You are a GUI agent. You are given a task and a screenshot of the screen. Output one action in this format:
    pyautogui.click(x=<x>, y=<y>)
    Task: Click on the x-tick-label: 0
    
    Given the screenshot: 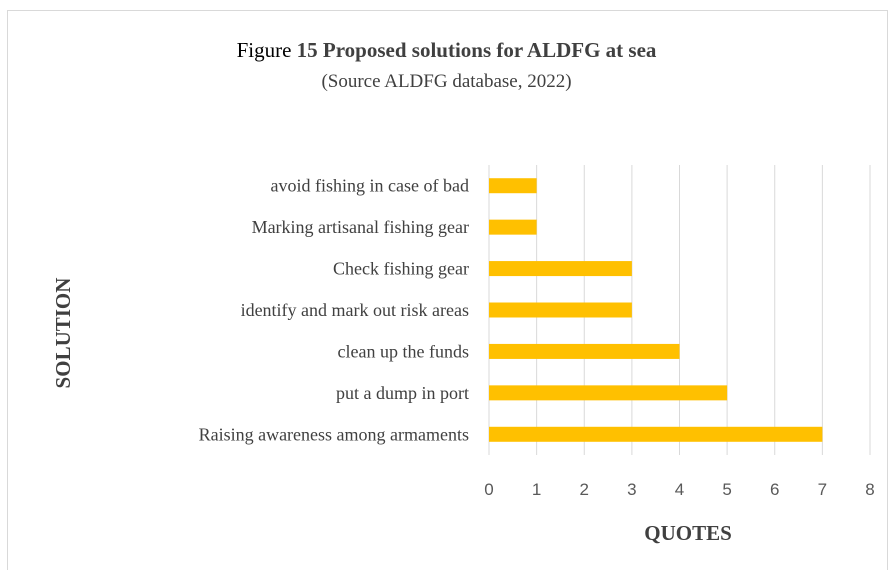 What is the action you would take?
    pyautogui.click(x=488, y=489)
    